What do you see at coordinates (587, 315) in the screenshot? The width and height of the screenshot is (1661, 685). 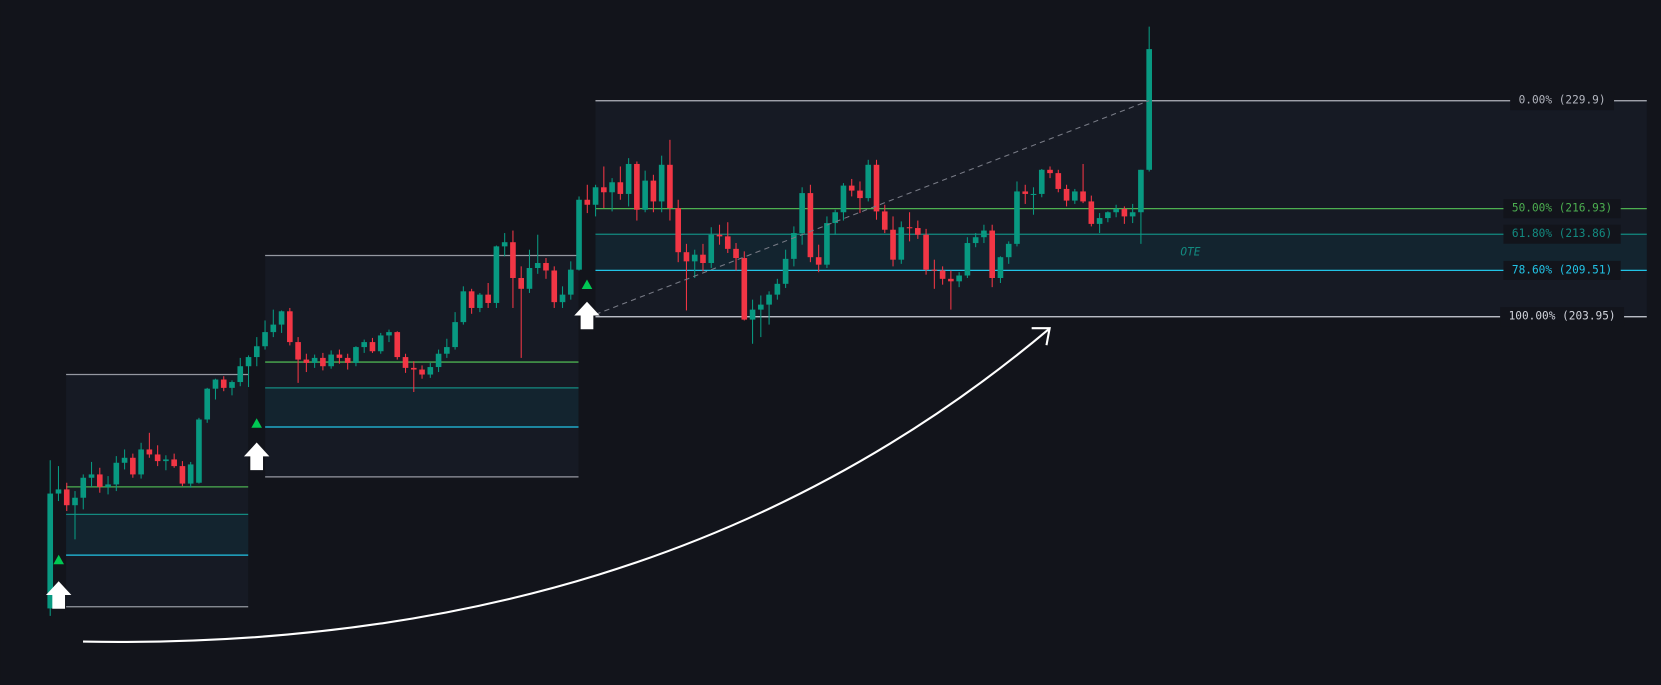 I see `up-arrow` at bounding box center [587, 315].